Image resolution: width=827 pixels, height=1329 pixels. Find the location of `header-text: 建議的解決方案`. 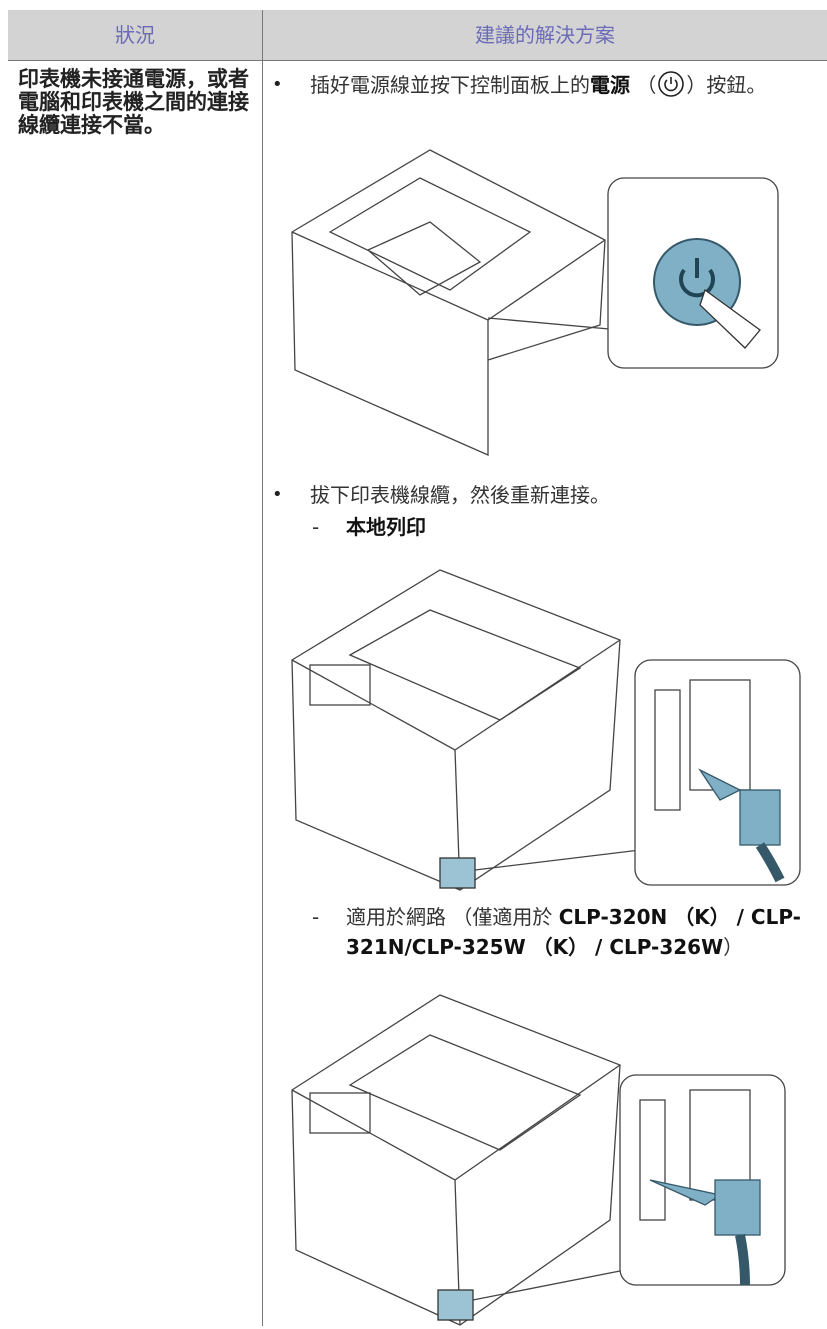

header-text: 建議的解決方案 is located at coordinates (545, 35).